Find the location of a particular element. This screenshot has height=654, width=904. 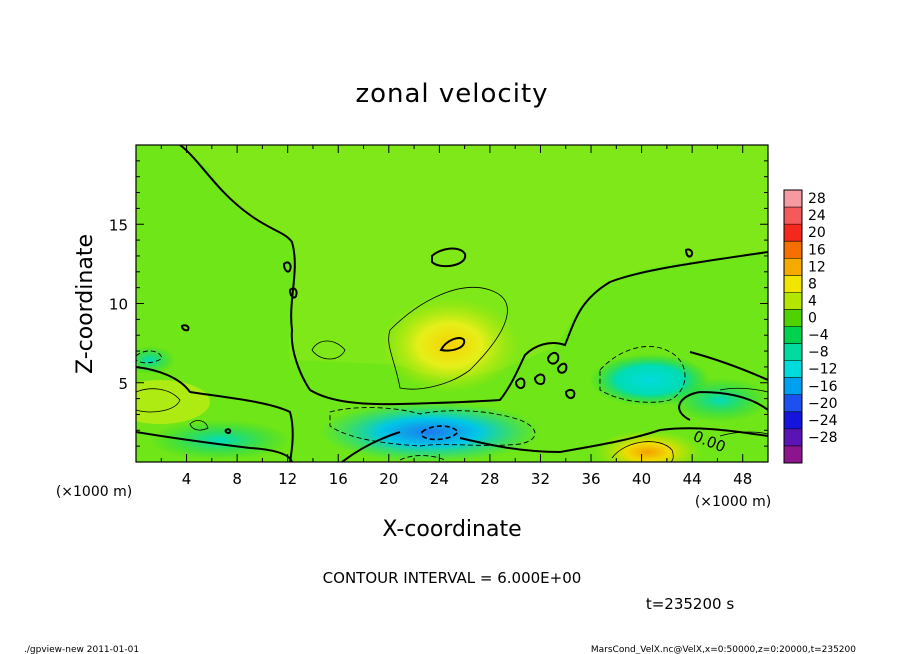

colorbar-label: −24 is located at coordinates (823, 421).